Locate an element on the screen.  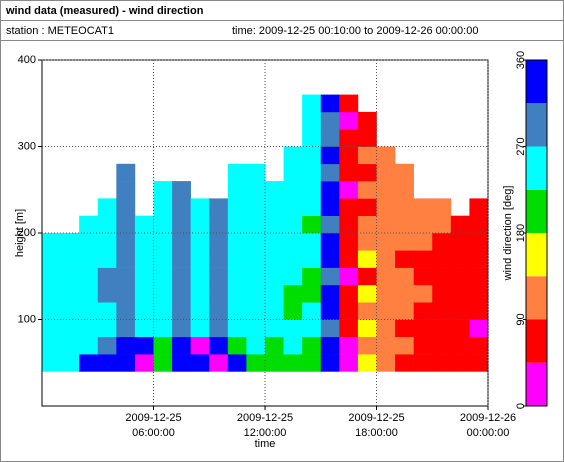
x-tick-label: 2009-12-26 00:00:00 is located at coordinates (488, 425).